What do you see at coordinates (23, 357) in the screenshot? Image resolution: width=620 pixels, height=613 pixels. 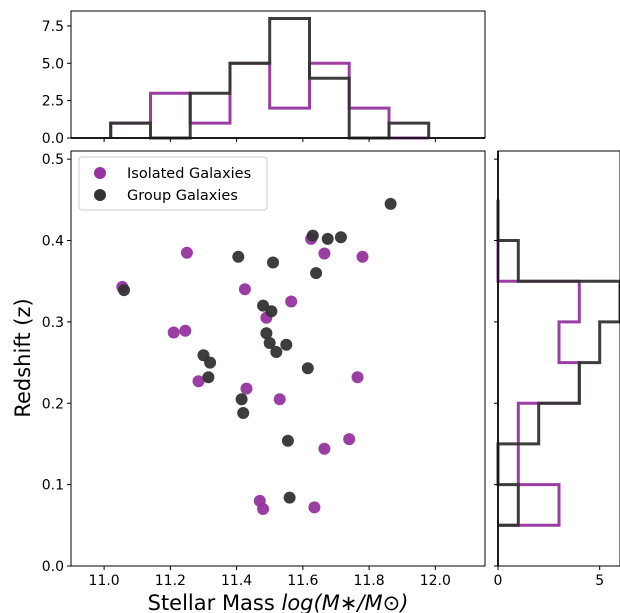 I see `y-axis-title: Redshift (z)` at bounding box center [23, 357].